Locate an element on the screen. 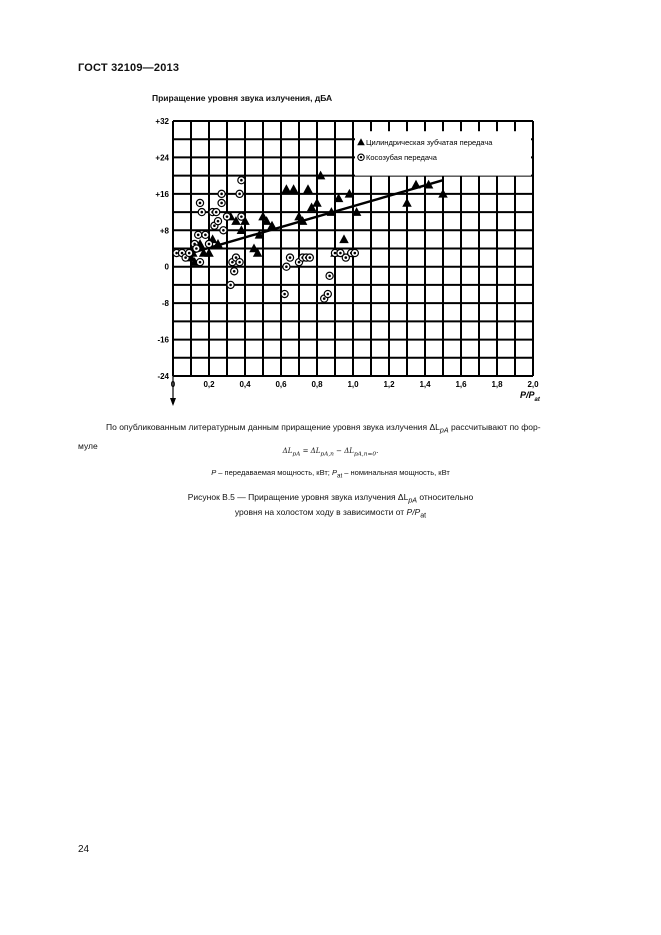 The width and height of the screenshot is (661, 935). para-line2: муле is located at coordinates (88, 445).